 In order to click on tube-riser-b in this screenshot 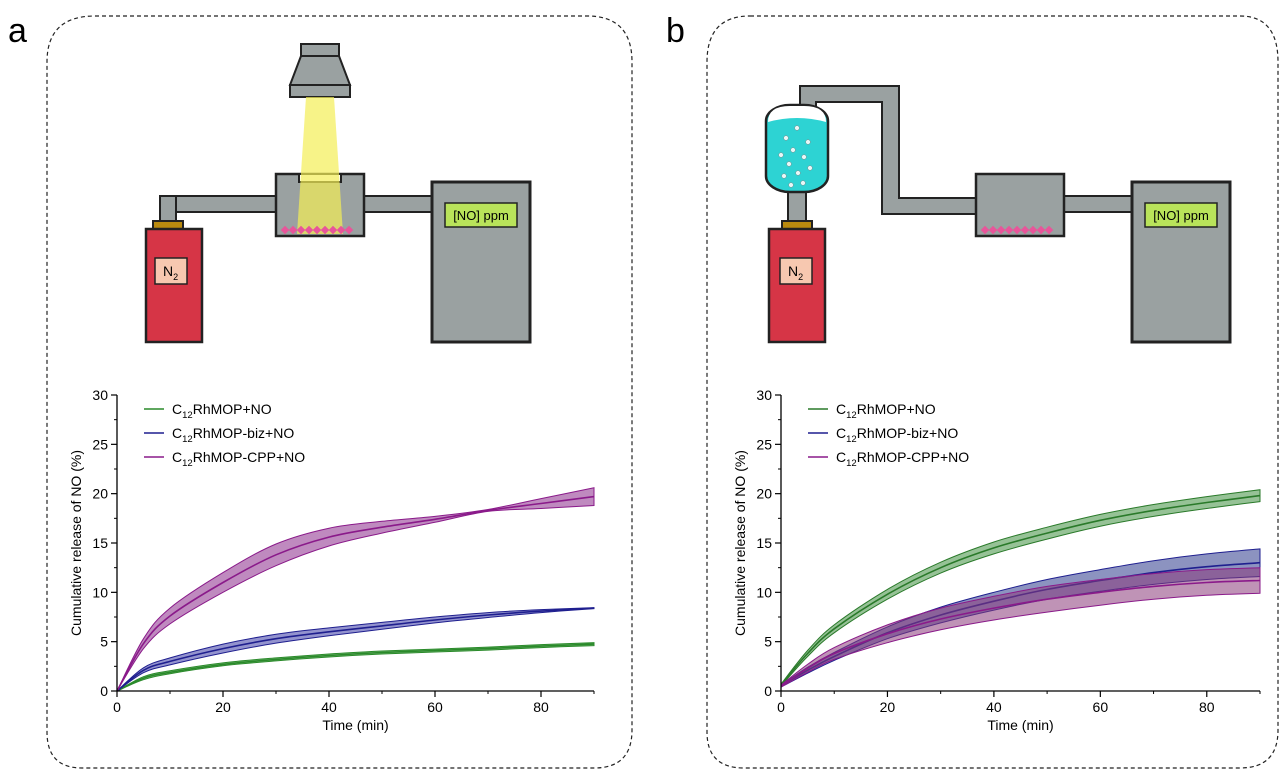, I will do `click(797, 206)`.